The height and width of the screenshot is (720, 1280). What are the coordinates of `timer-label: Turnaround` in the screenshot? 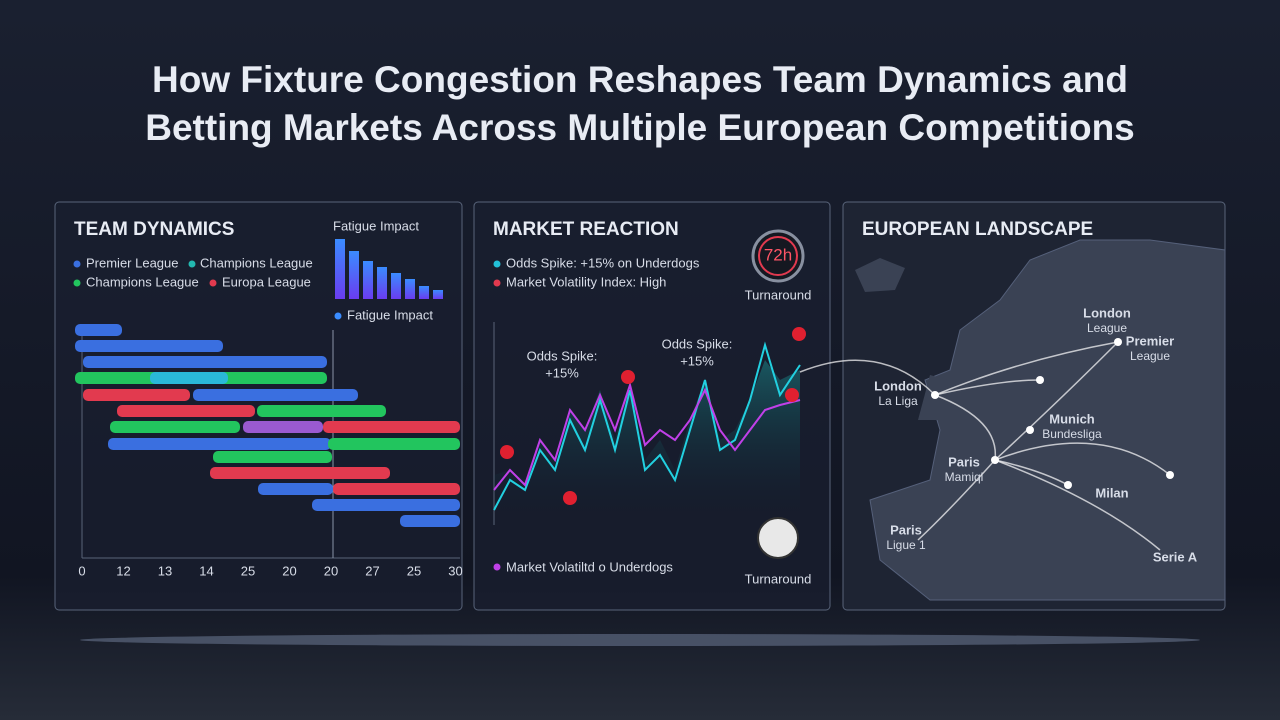 It's located at (778, 294).